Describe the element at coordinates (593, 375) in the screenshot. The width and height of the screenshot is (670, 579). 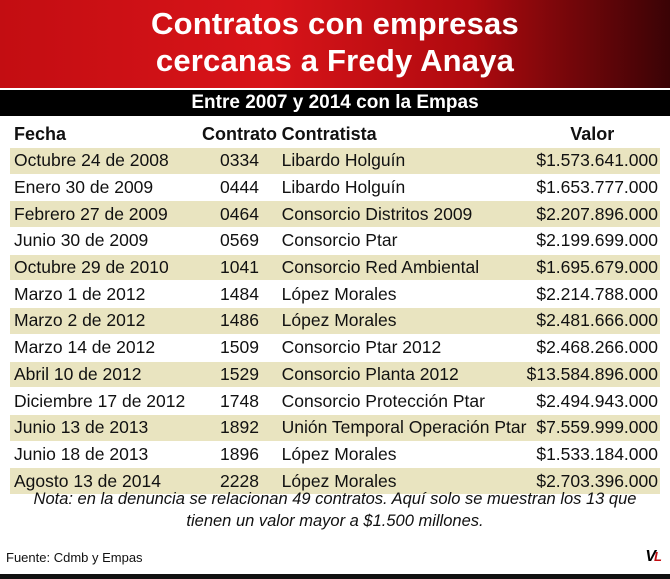
I see `cell-value: $13.584.896.000` at that location.